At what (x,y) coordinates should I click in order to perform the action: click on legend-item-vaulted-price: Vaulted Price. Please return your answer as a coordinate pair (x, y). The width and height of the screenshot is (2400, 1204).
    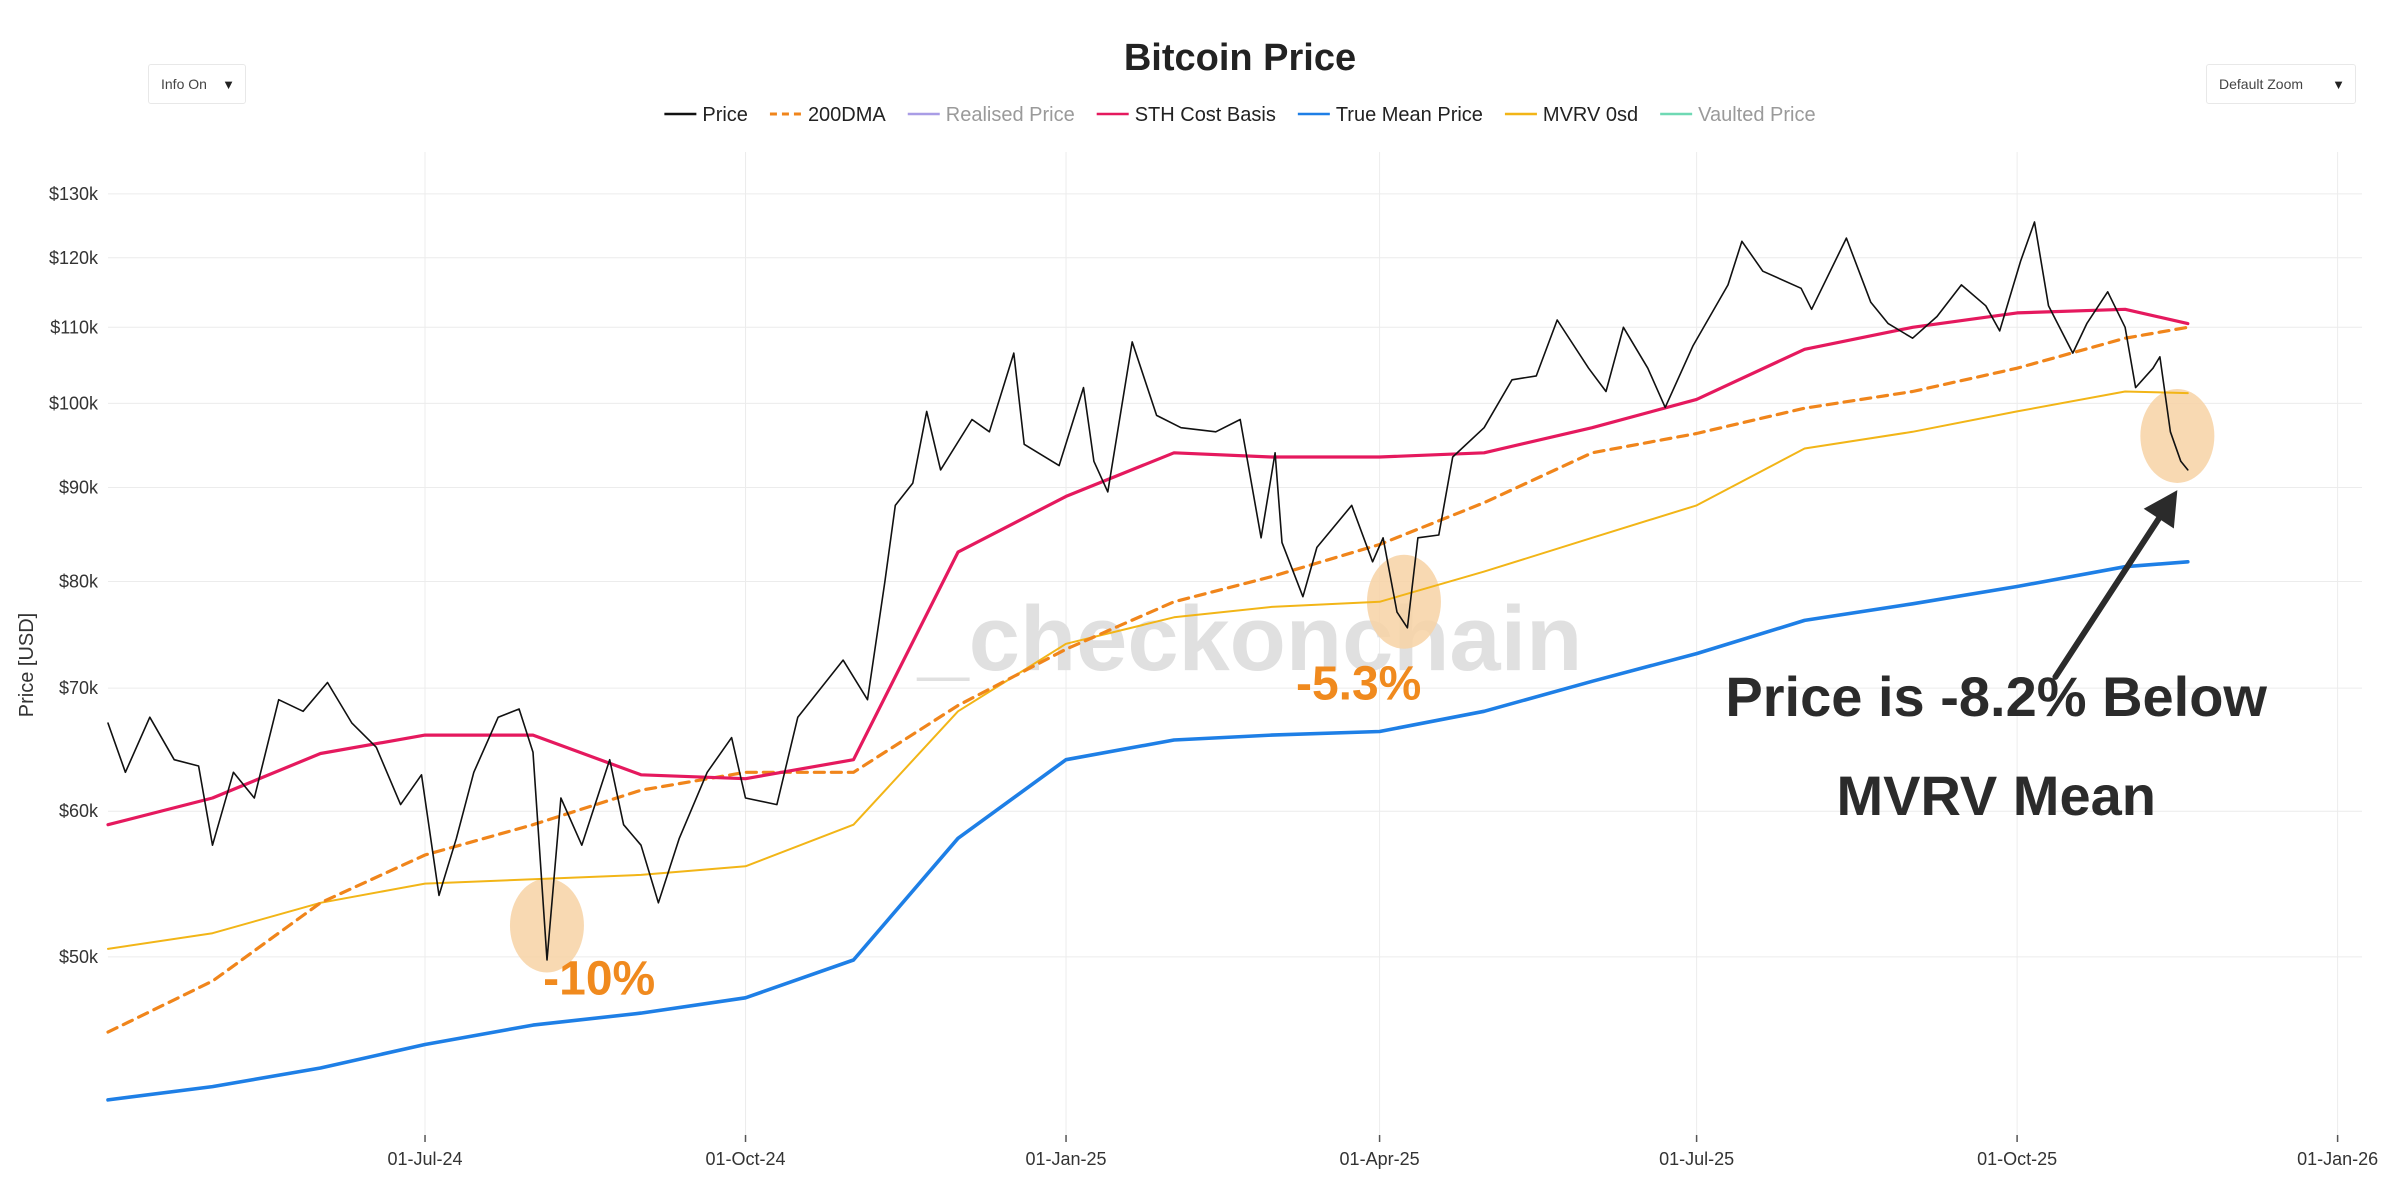
    Looking at the image, I should click on (1738, 115).